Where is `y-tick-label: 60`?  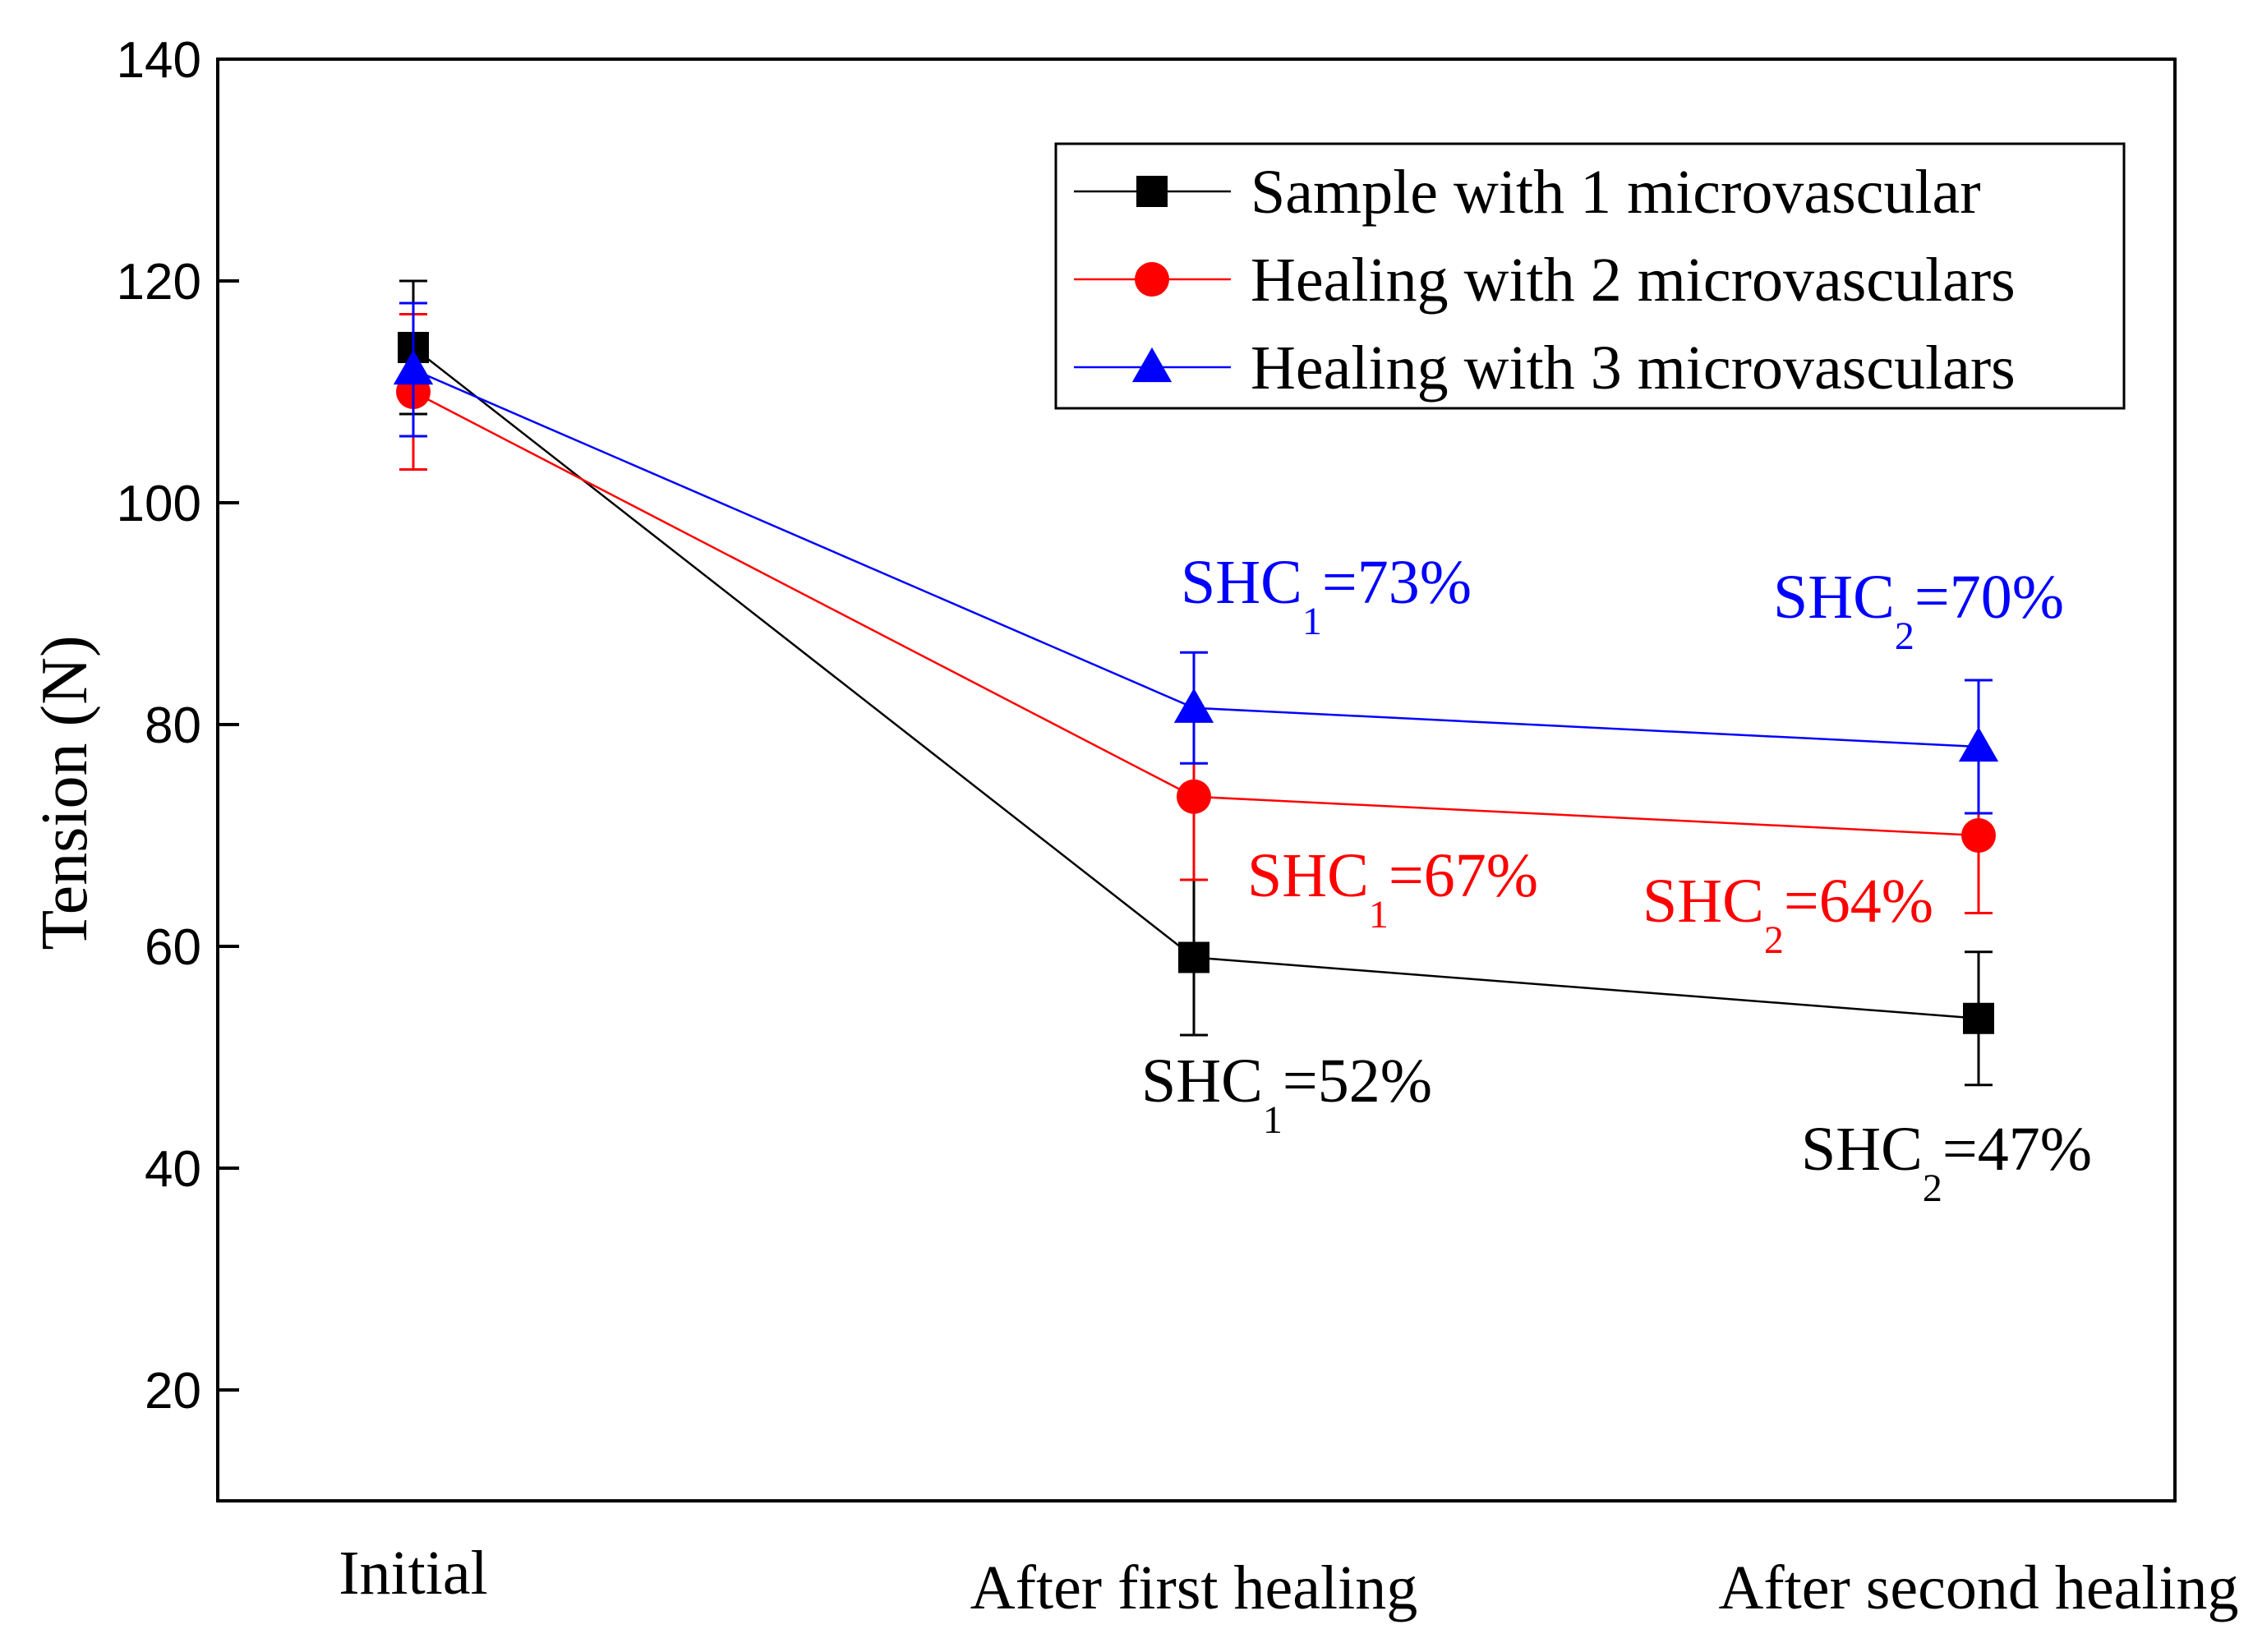
y-tick-label: 60 is located at coordinates (173, 947).